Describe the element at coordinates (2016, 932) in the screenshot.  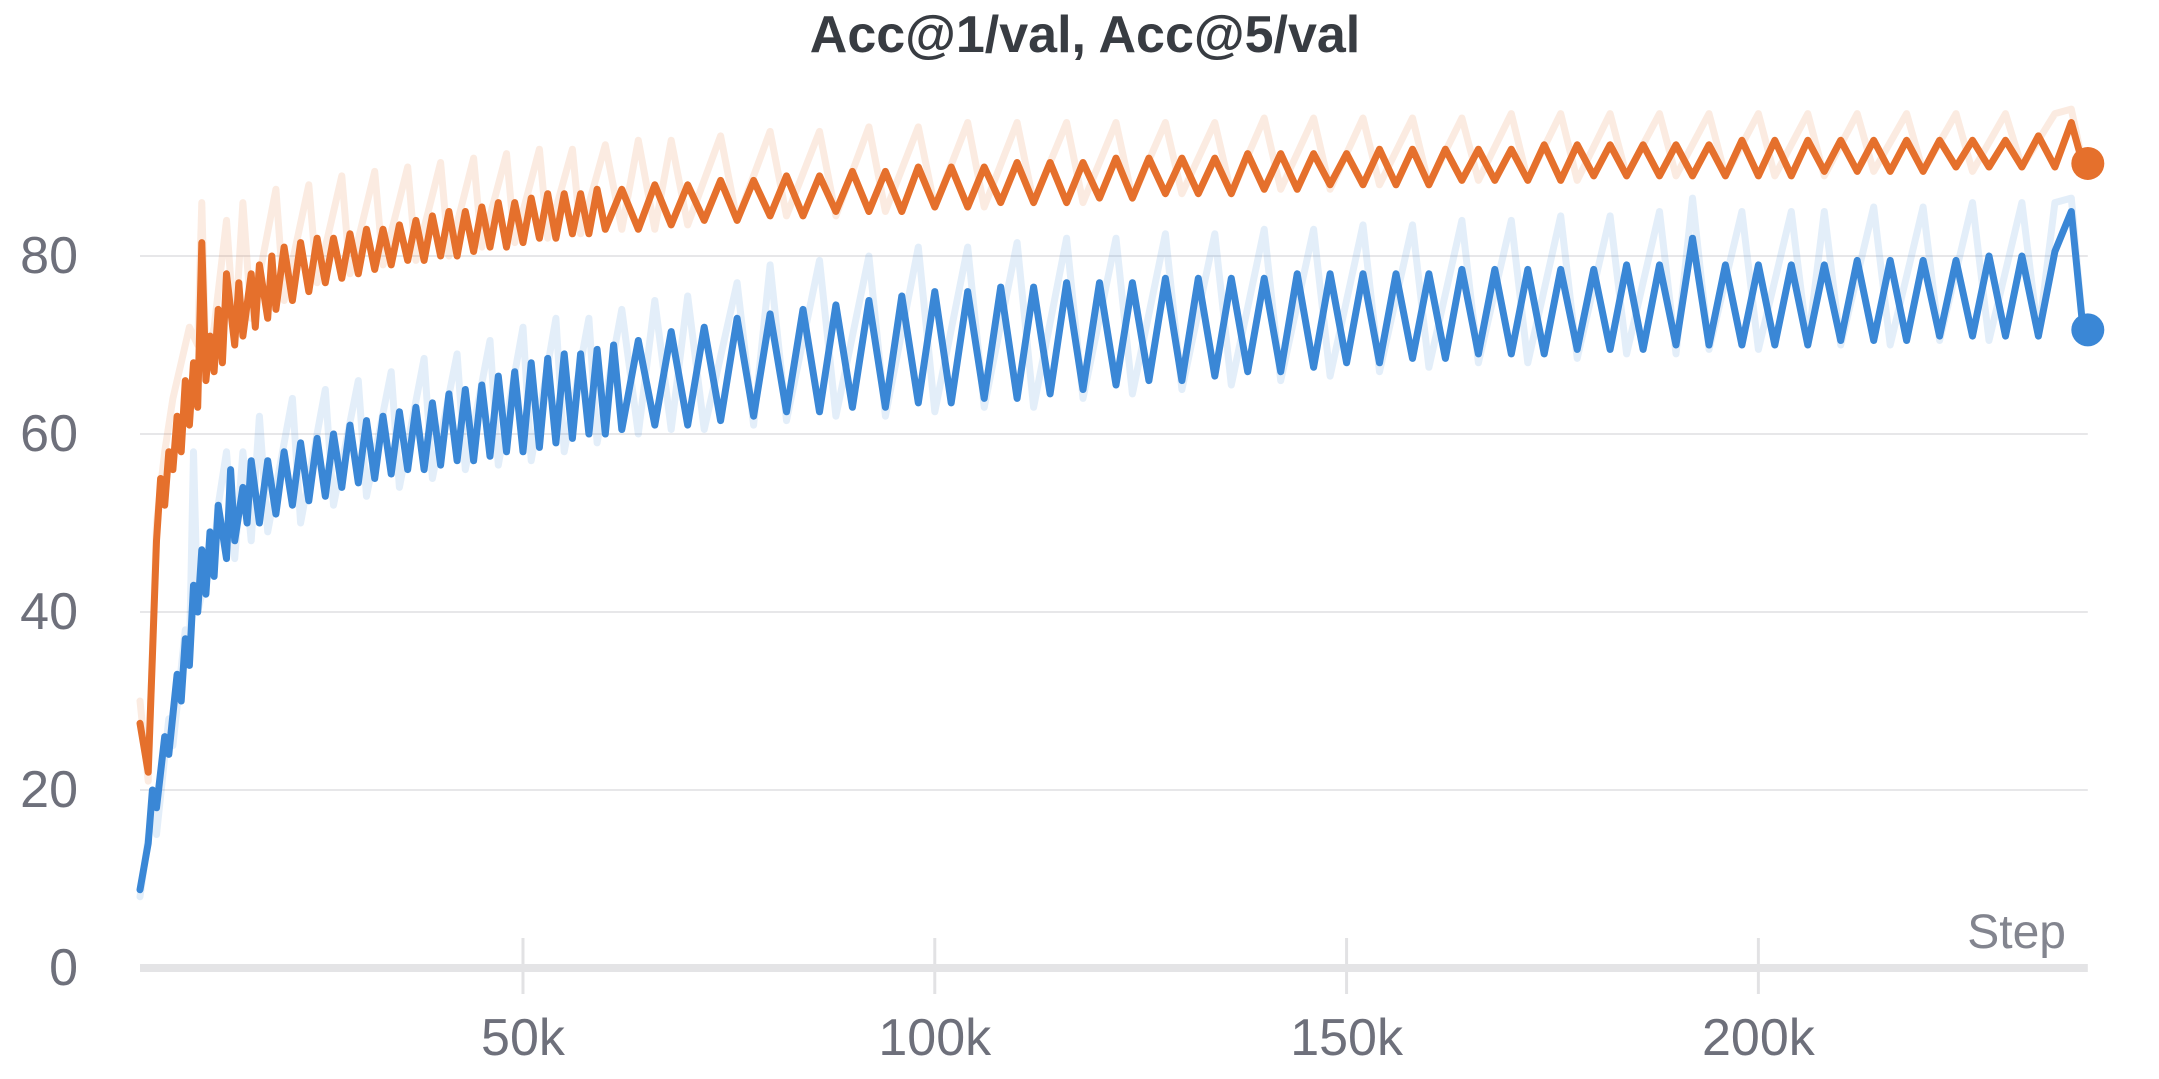
I see `x-axis-title: Step` at that location.